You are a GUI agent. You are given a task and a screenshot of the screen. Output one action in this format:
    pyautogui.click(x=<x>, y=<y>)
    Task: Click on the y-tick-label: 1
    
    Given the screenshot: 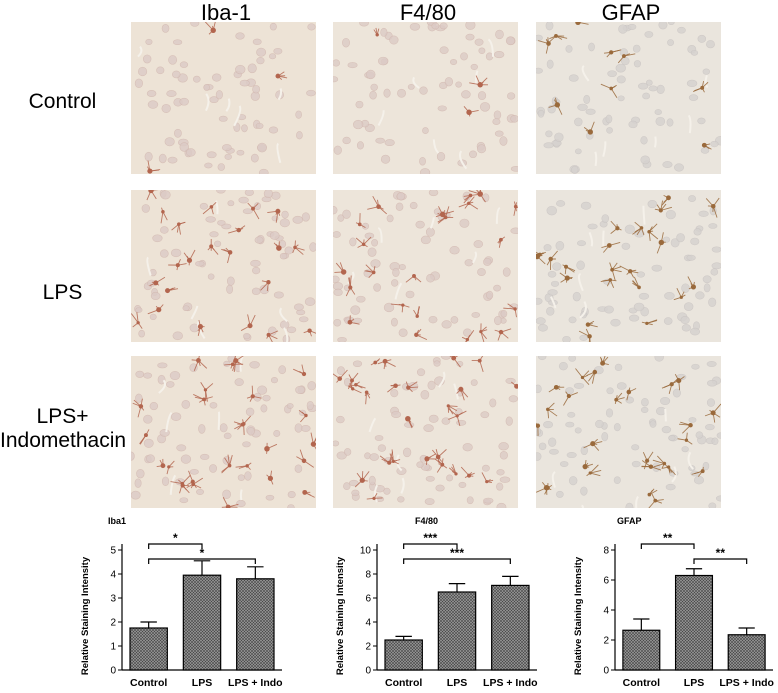 What is the action you would take?
    pyautogui.click(x=113, y=647)
    